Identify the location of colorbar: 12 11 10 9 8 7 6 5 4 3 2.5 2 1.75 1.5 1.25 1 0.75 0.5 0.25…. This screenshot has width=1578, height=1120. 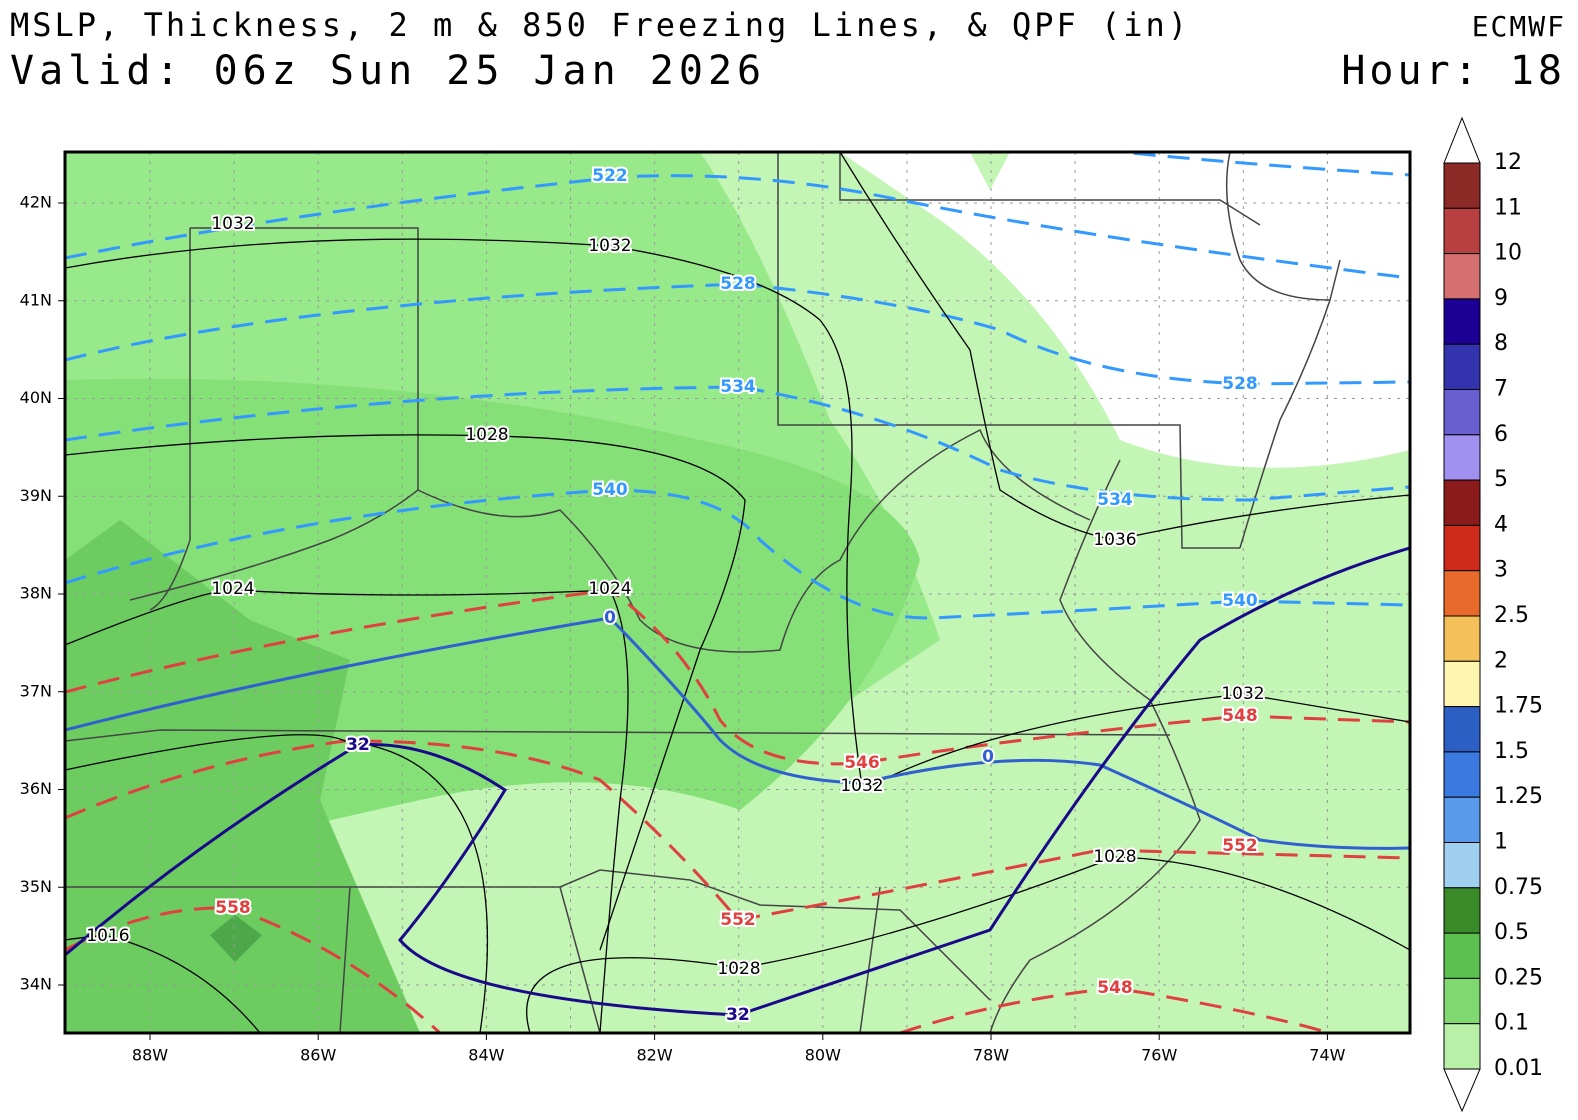
(1493, 614).